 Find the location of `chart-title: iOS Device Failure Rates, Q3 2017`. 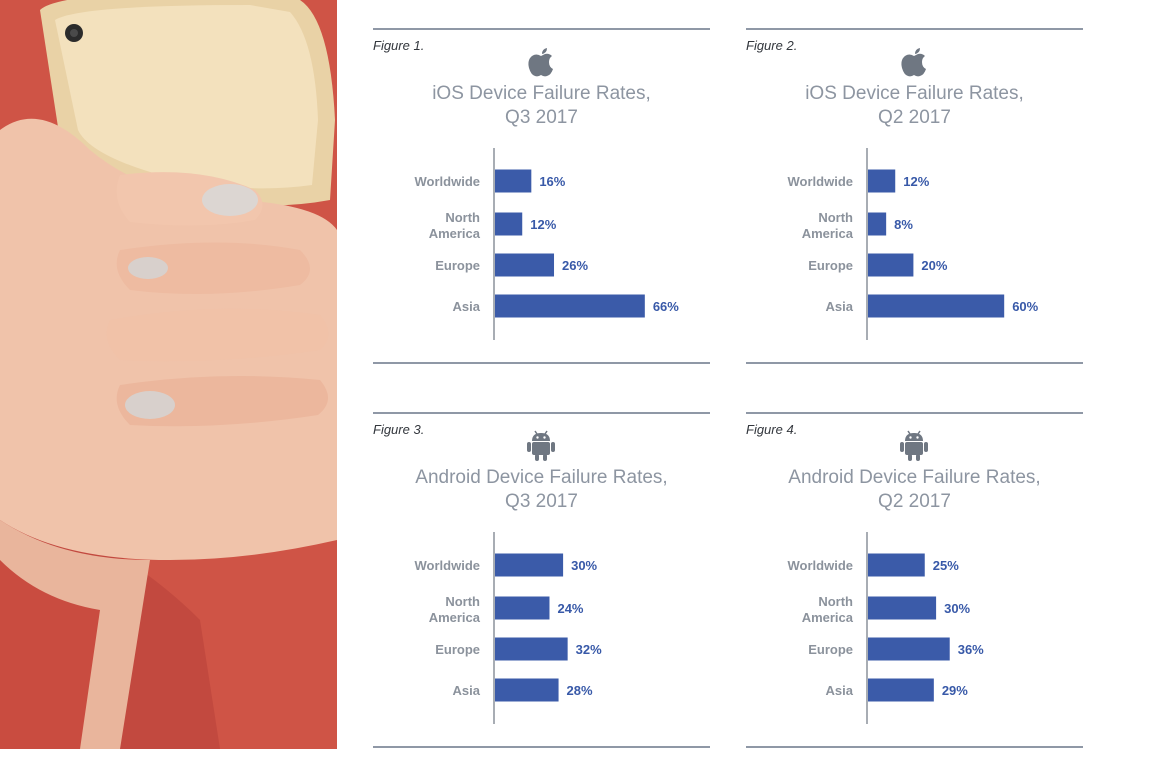

chart-title: iOS Device Failure Rates, Q3 2017 is located at coordinates (541, 106).